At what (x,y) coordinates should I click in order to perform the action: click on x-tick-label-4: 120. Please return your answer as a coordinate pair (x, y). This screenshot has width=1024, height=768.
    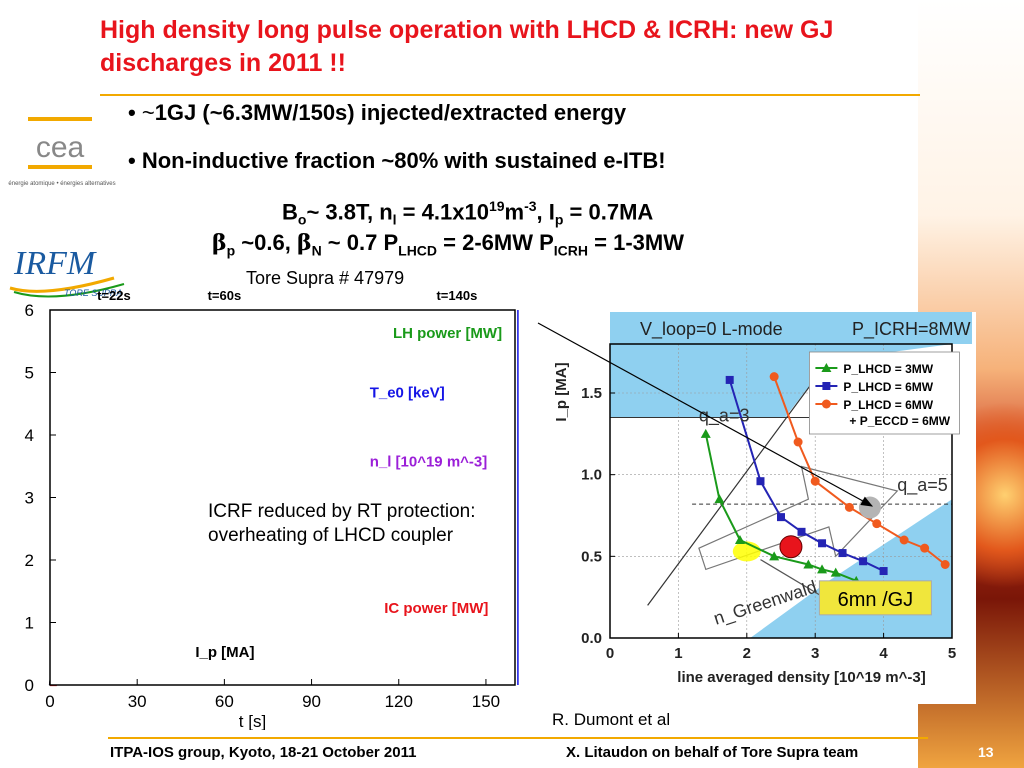
    Looking at the image, I should click on (399, 701).